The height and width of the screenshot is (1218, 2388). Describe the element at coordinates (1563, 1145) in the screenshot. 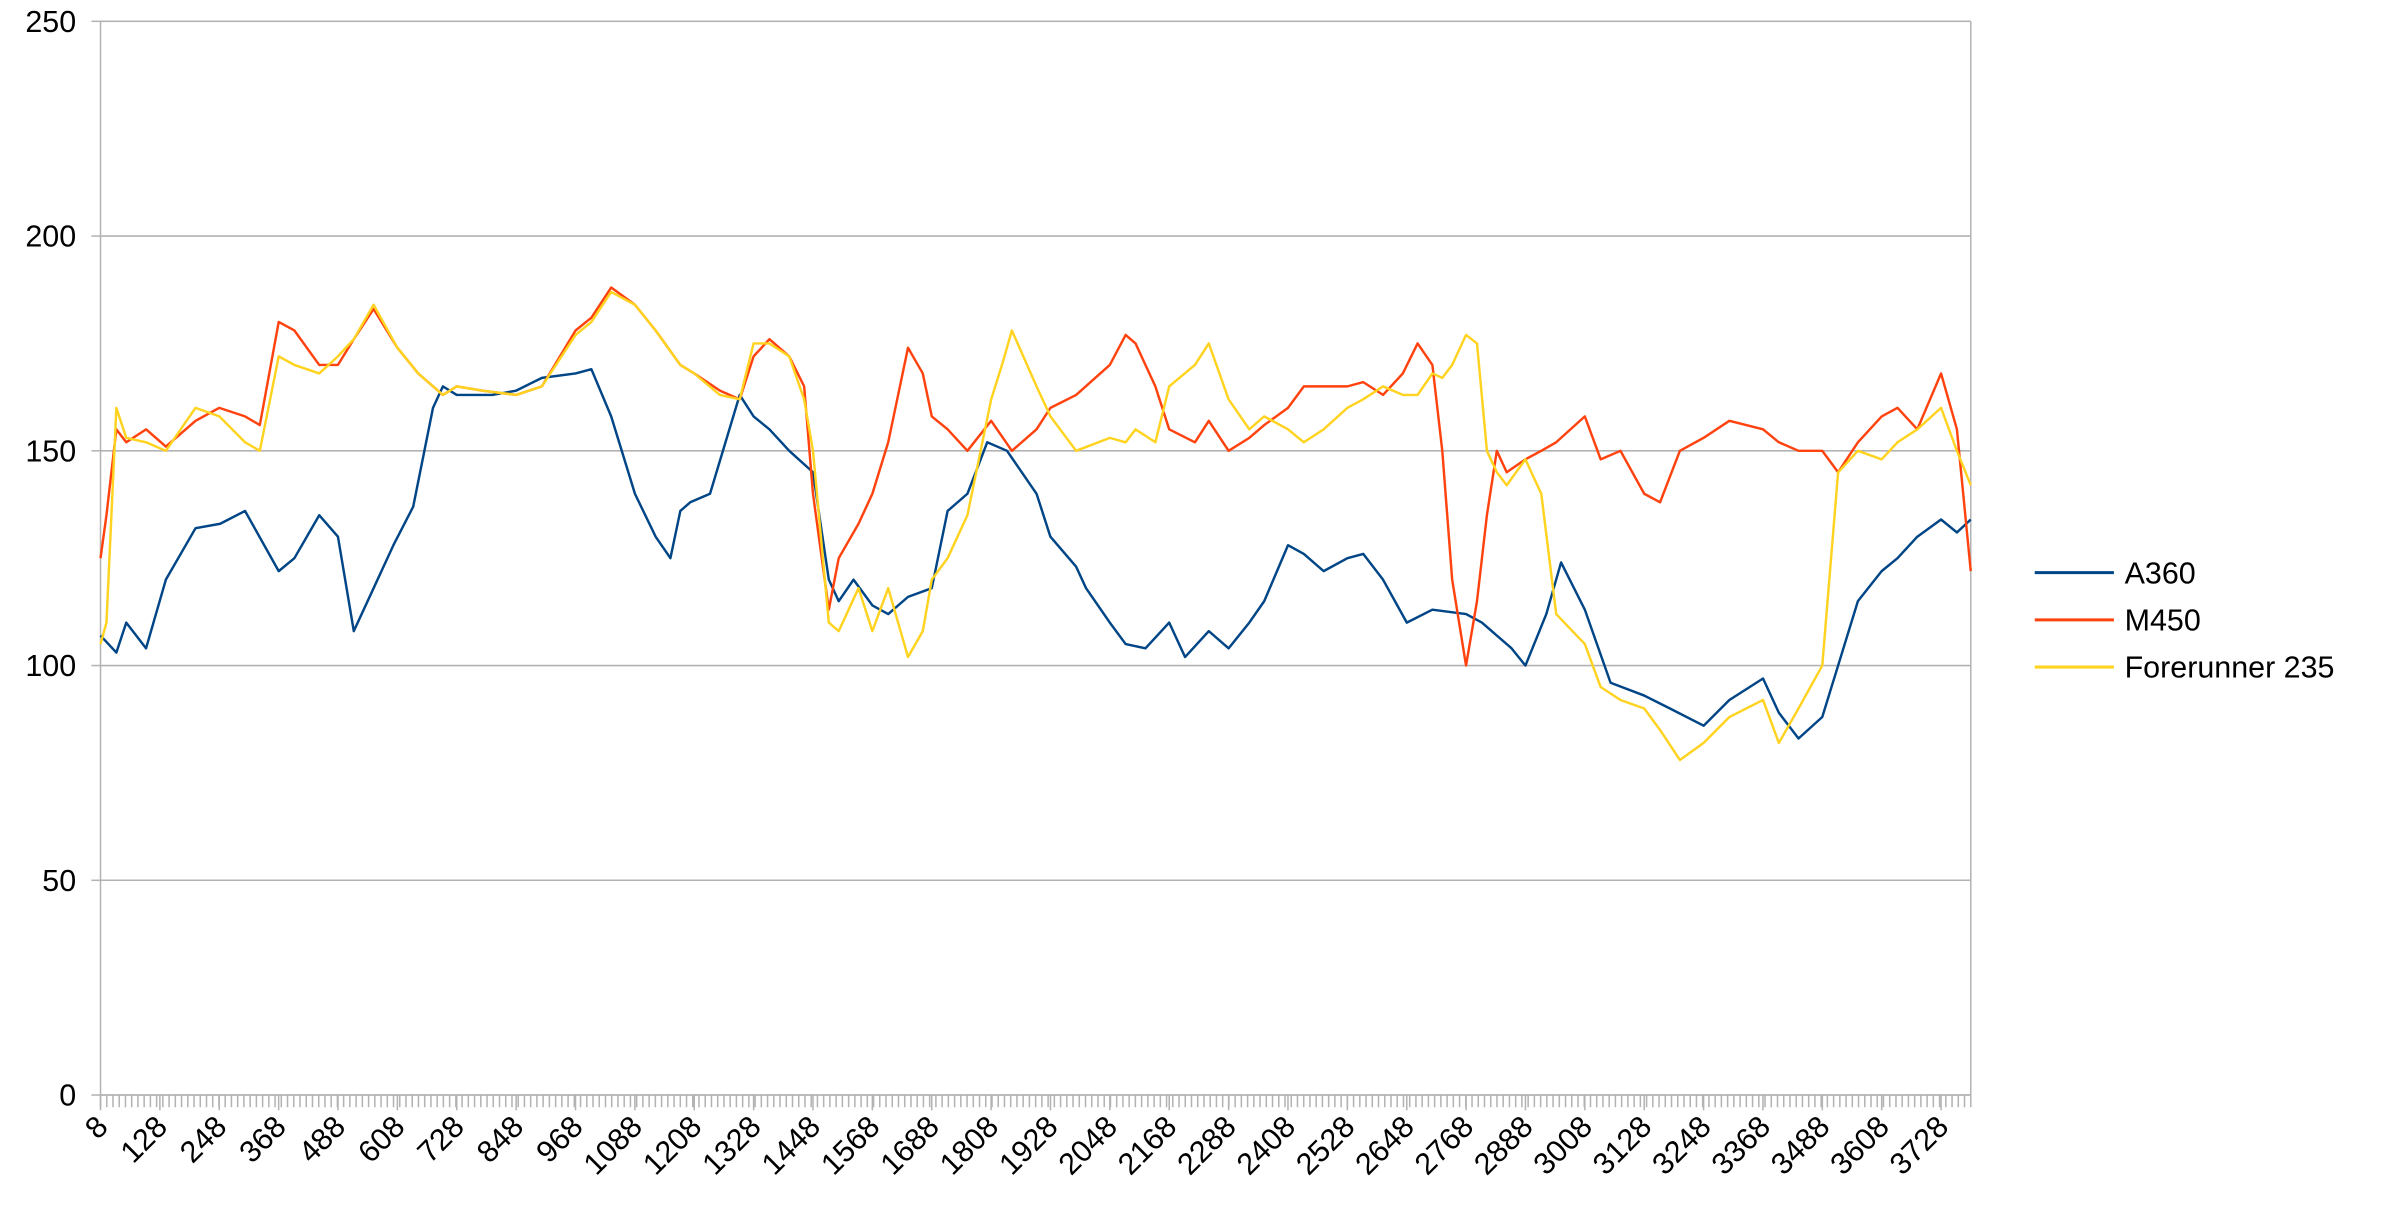

I see `x-tick-label: 3008` at that location.